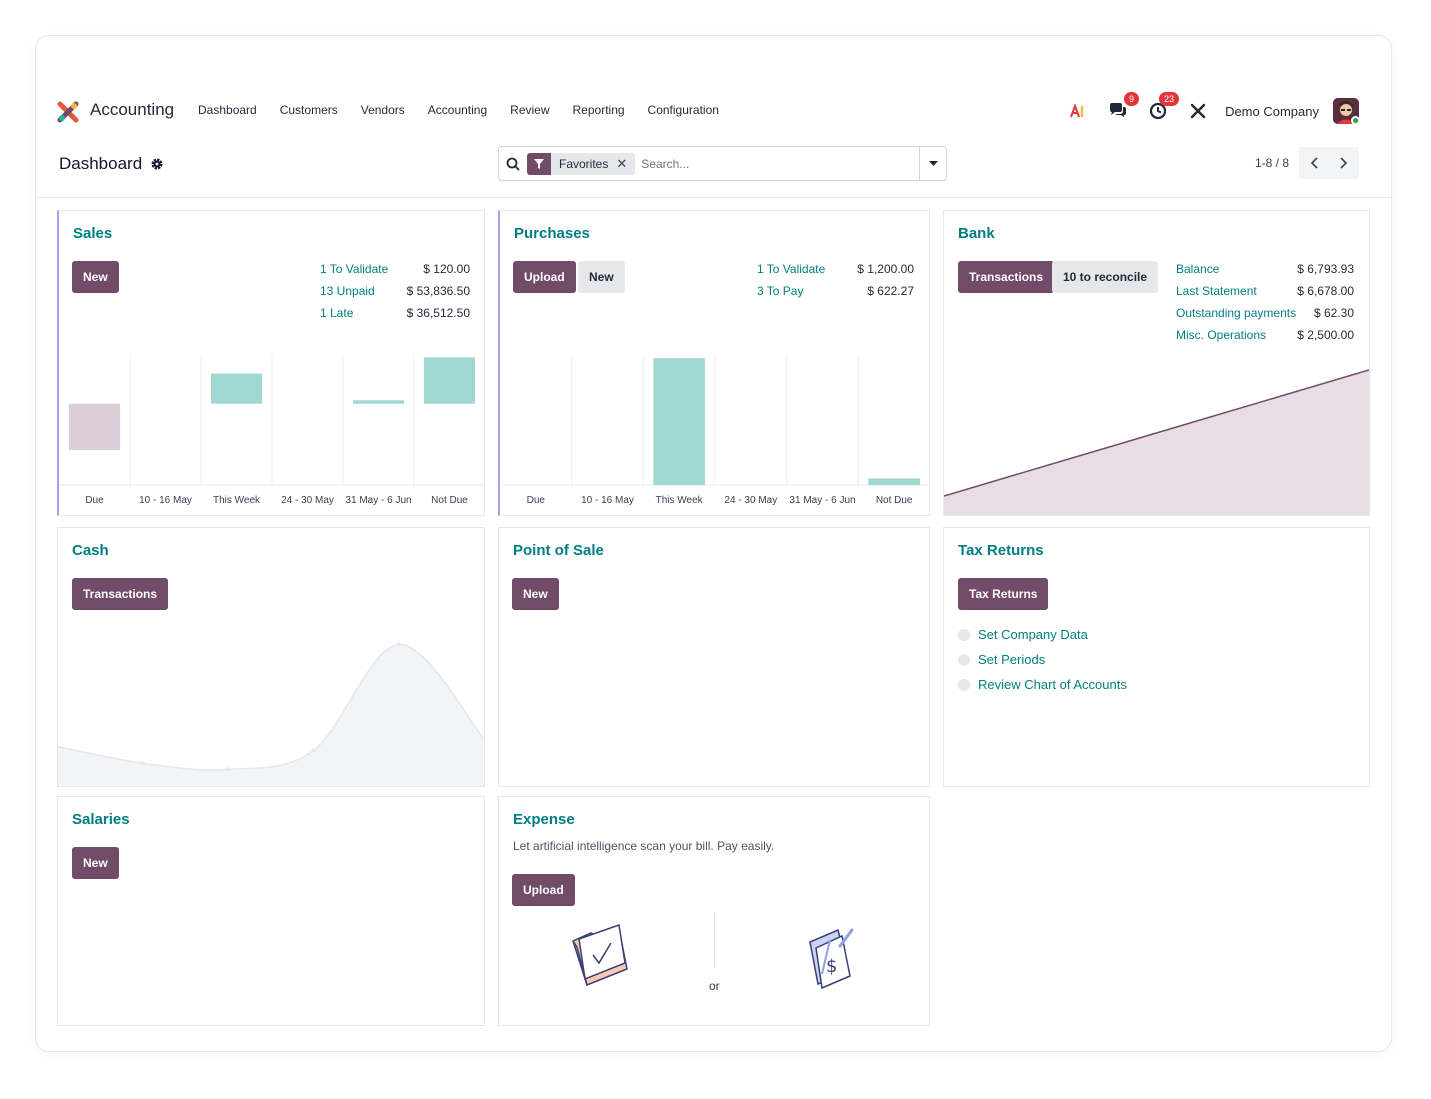 The image size is (1431, 1099). Describe the element at coordinates (535, 594) in the screenshot. I see `pos-new-button: New` at that location.